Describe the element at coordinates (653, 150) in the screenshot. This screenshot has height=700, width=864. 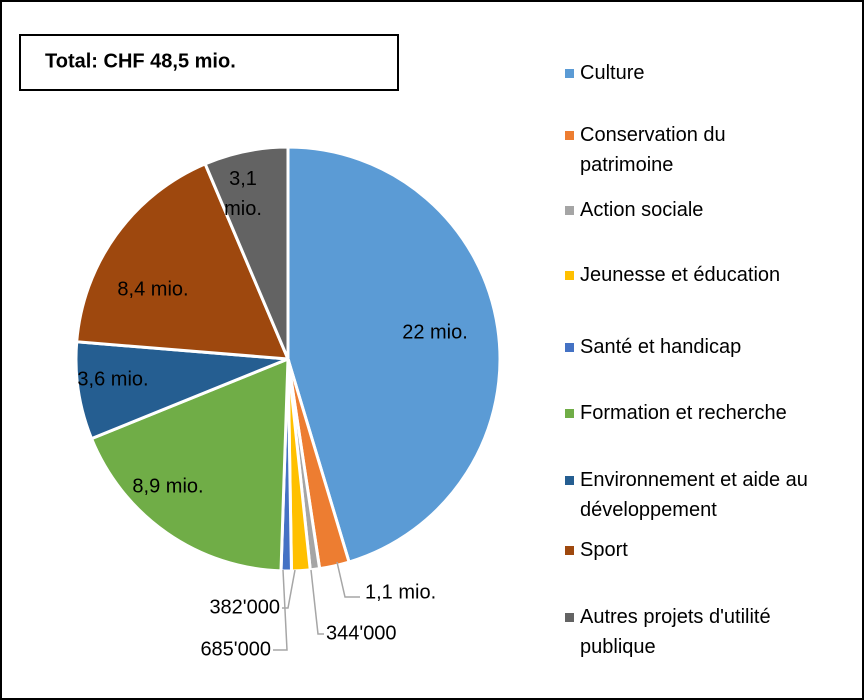
I see `legend-label: Conservation du patrimoine` at that location.